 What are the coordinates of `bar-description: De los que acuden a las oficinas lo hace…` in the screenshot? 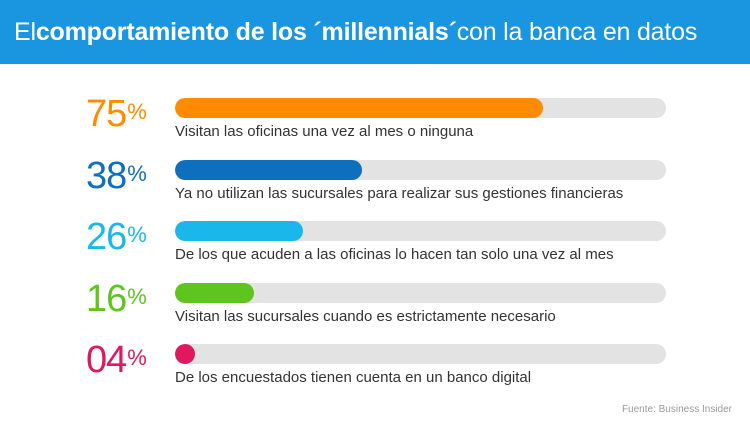 It's located at (394, 254).